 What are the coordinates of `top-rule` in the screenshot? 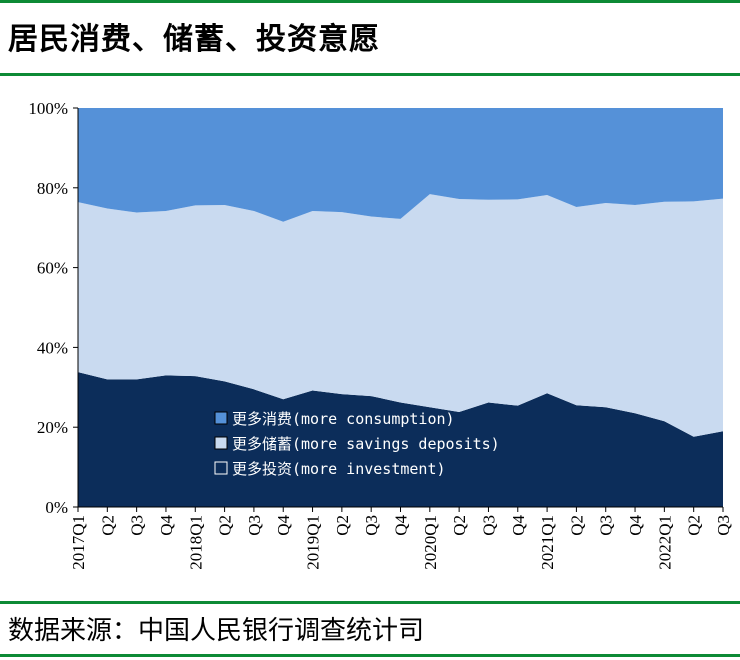 It's located at (370, 1).